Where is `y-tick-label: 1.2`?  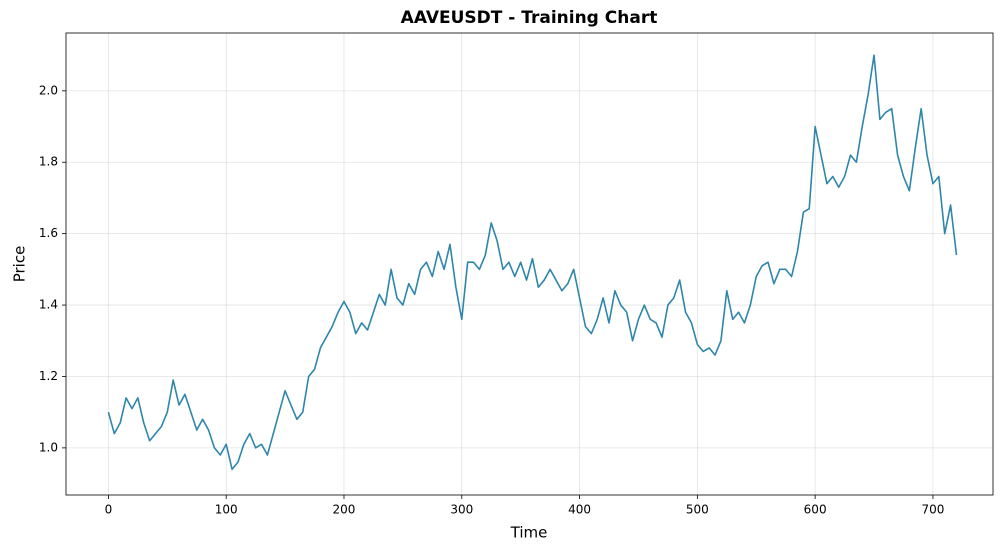 y-tick-label: 1.2 is located at coordinates (48, 376).